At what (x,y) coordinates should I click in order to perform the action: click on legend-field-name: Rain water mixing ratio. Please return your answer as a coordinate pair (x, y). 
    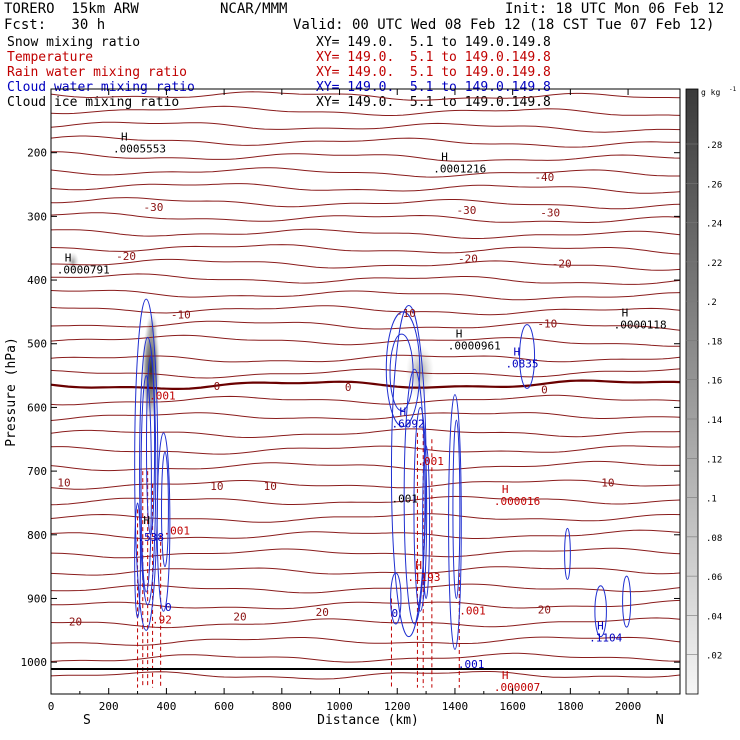
    Looking at the image, I should click on (97, 72).